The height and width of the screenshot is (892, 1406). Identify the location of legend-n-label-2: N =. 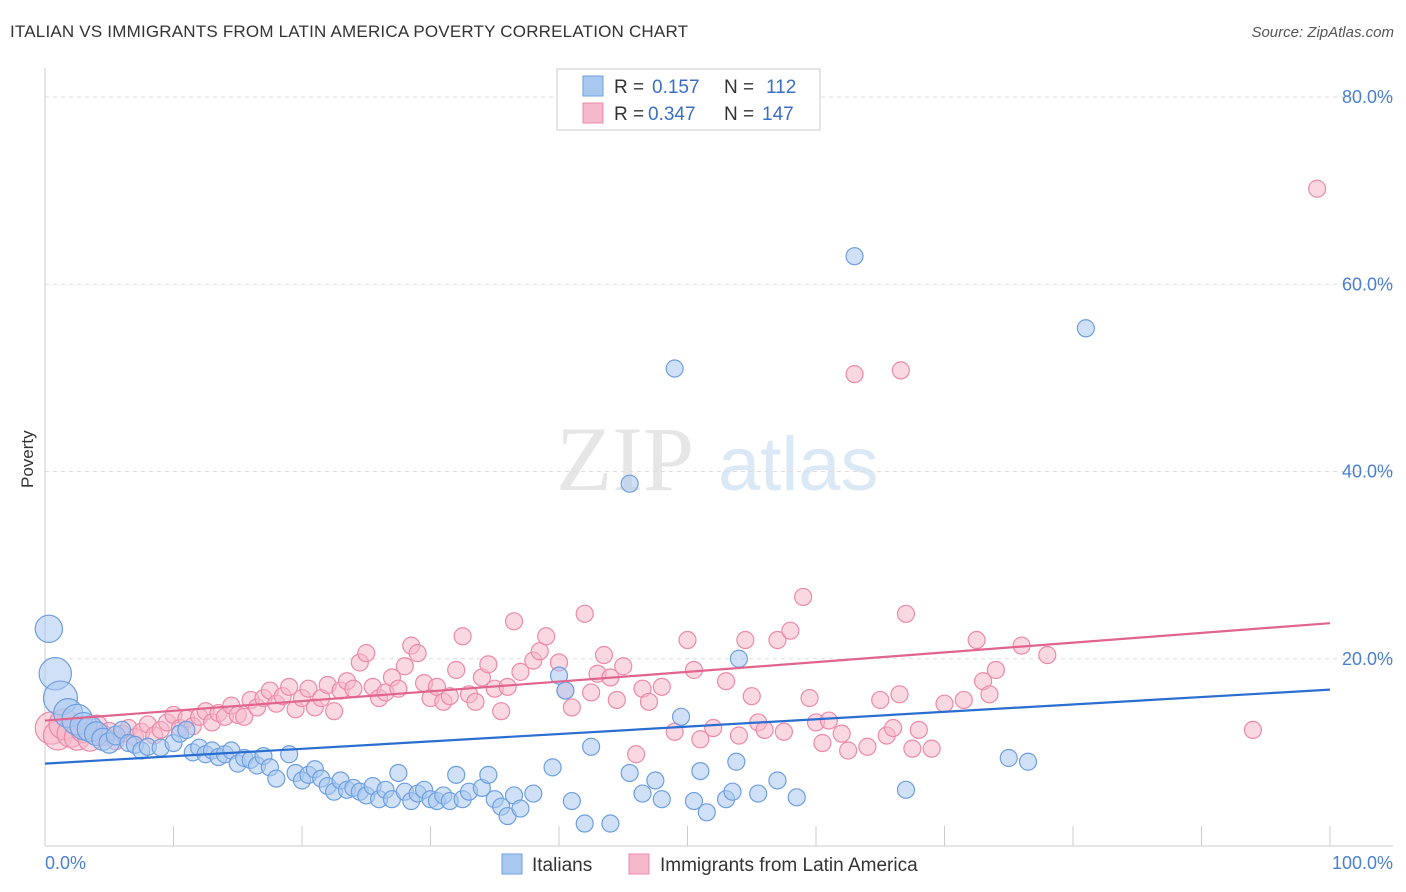
(739, 114).